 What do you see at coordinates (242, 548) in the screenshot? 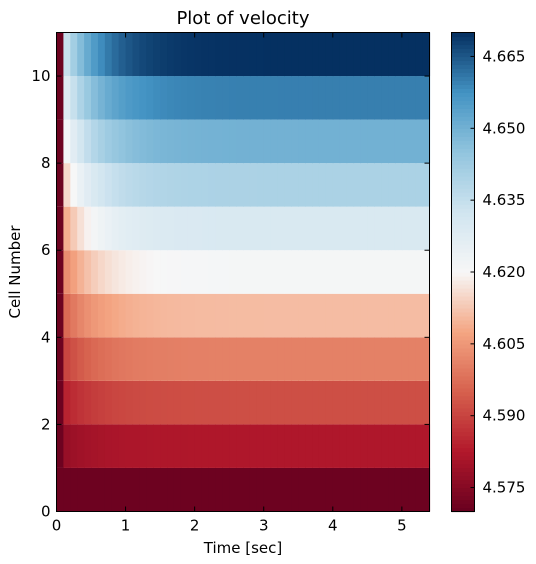
I see `x-axis-label: Time [sec]` at bounding box center [242, 548].